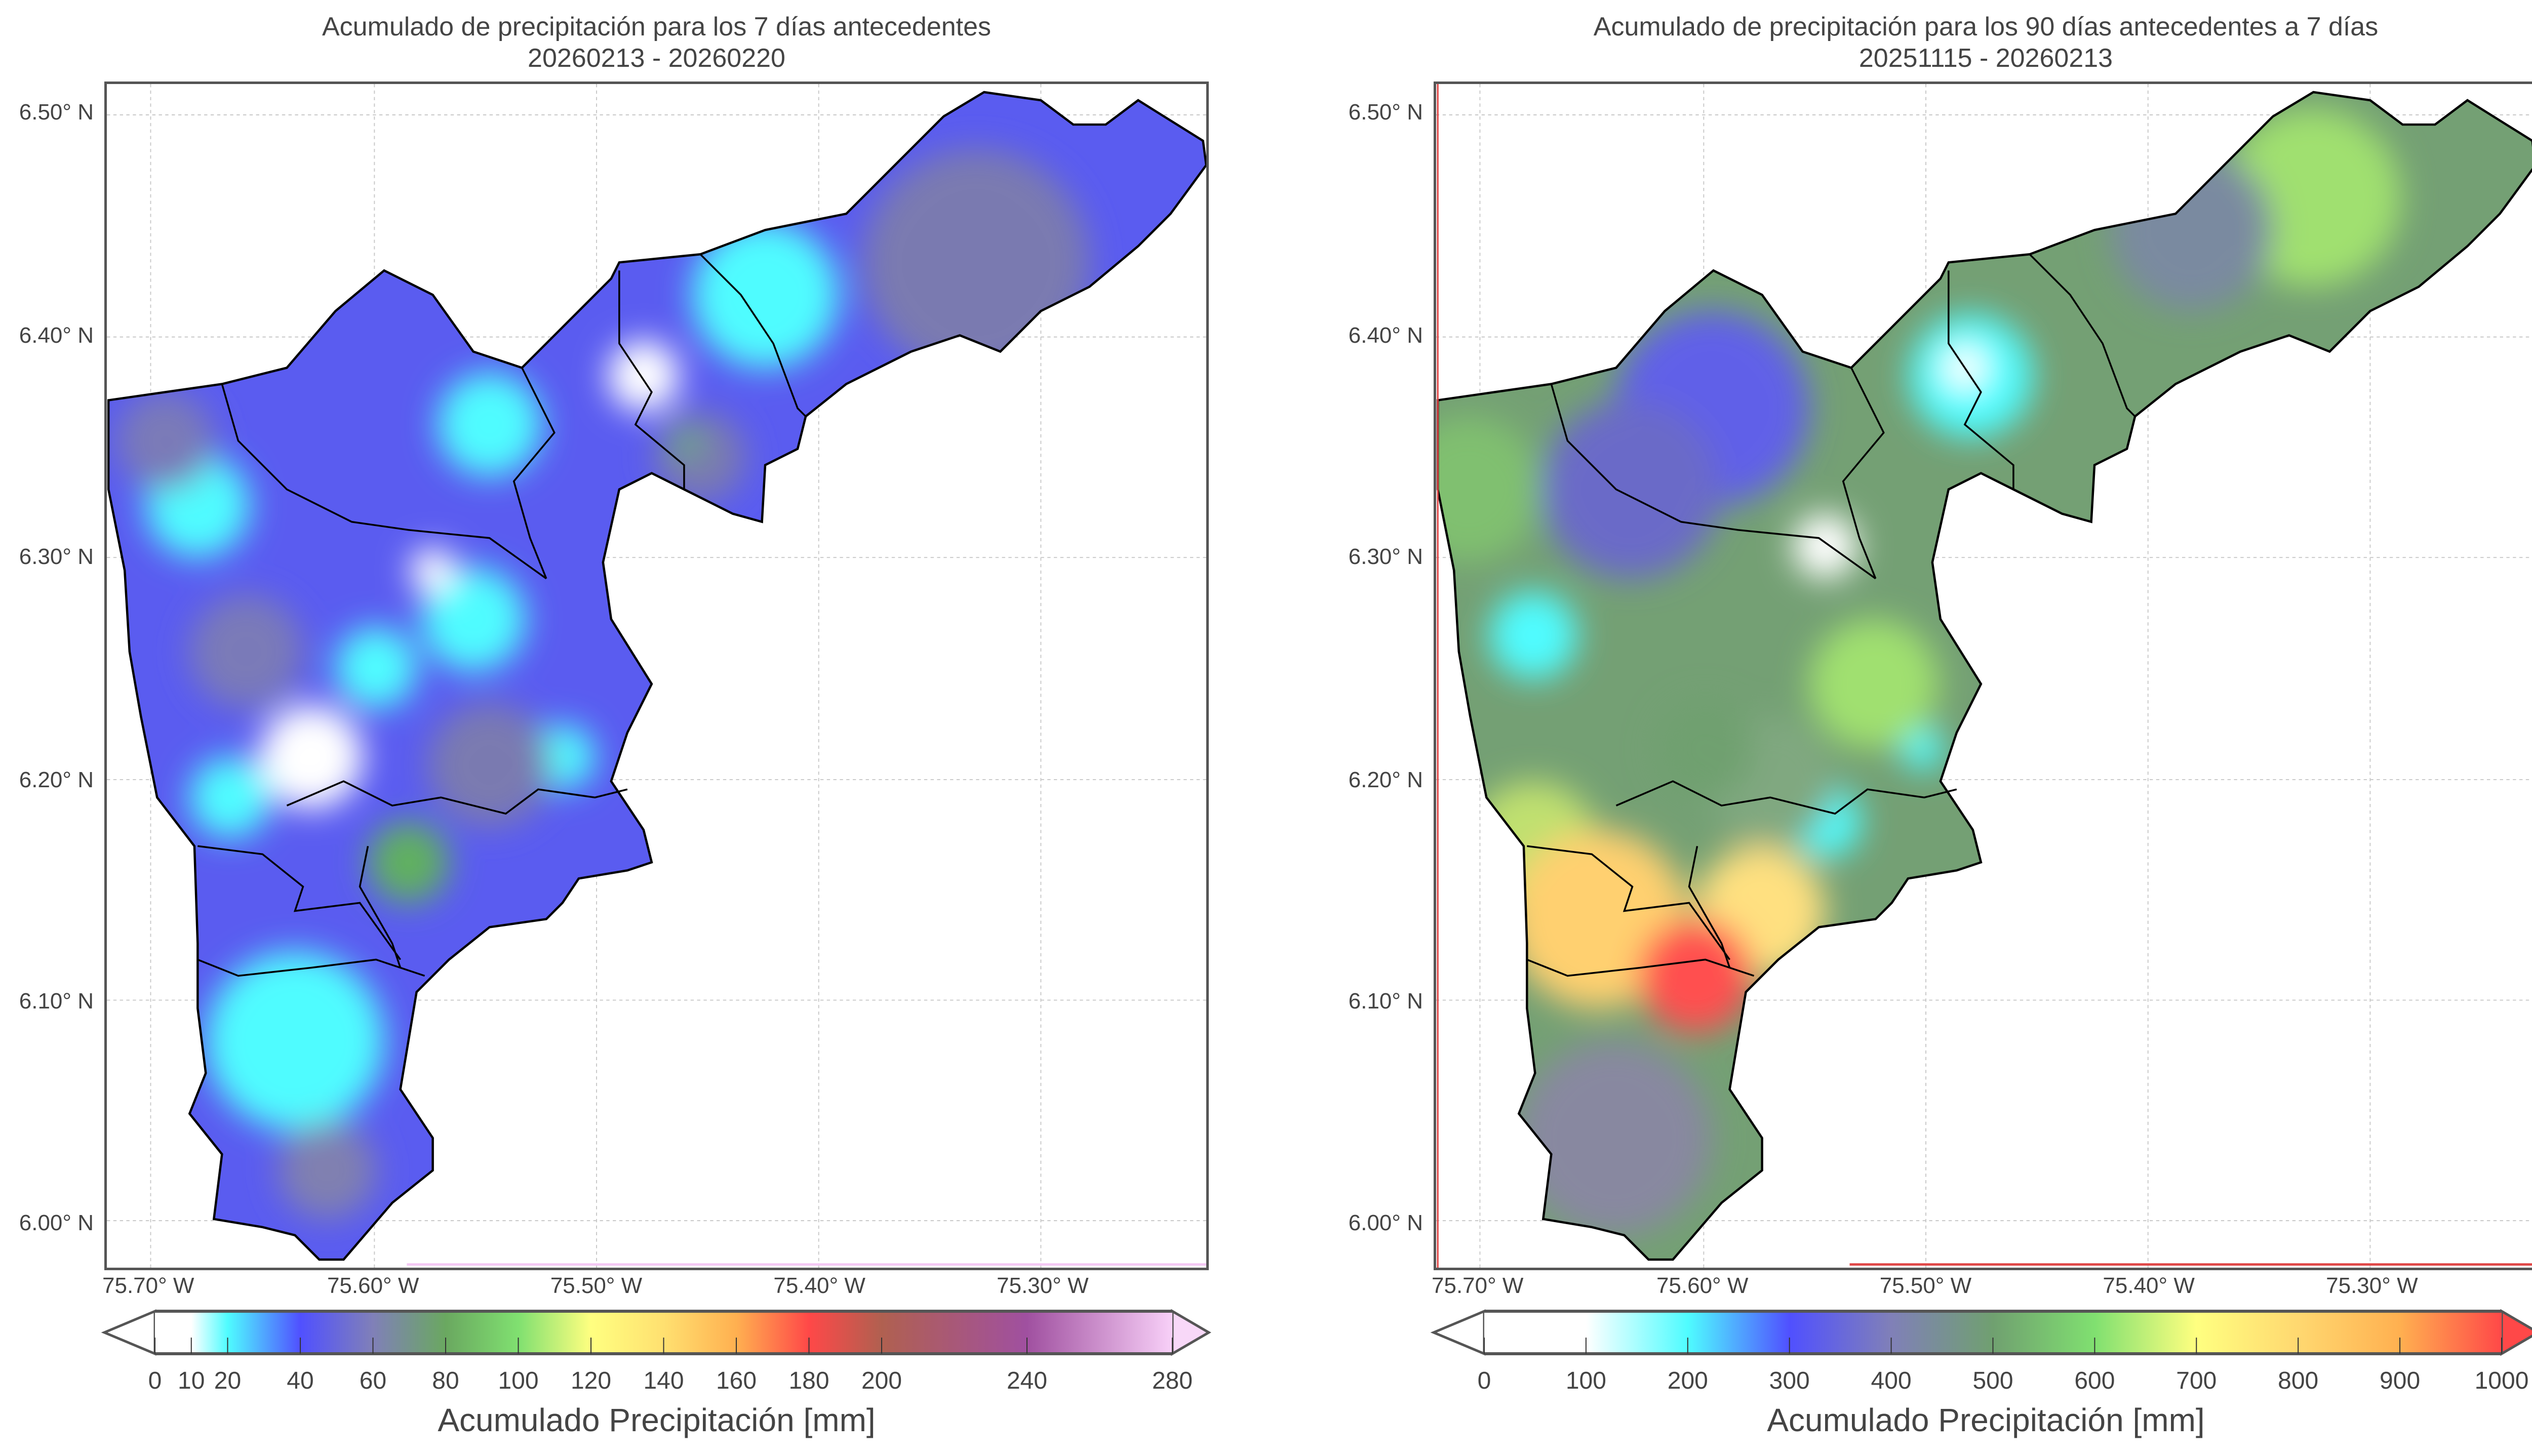 This screenshot has width=2532, height=1456. What do you see at coordinates (191, 1380) in the screenshot?
I see `colorbar-tick-label: 10` at bounding box center [191, 1380].